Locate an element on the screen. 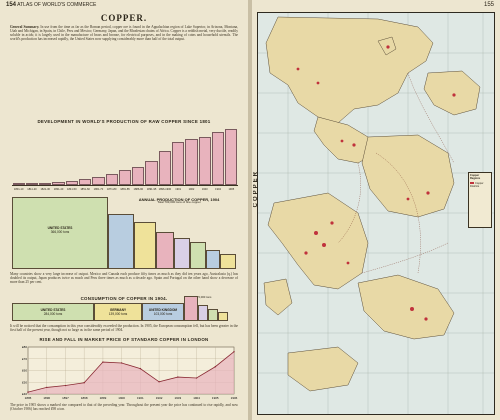 The image size is (500, 420). map-legend-heading: Copper Regions is located at coordinates (475, 177).